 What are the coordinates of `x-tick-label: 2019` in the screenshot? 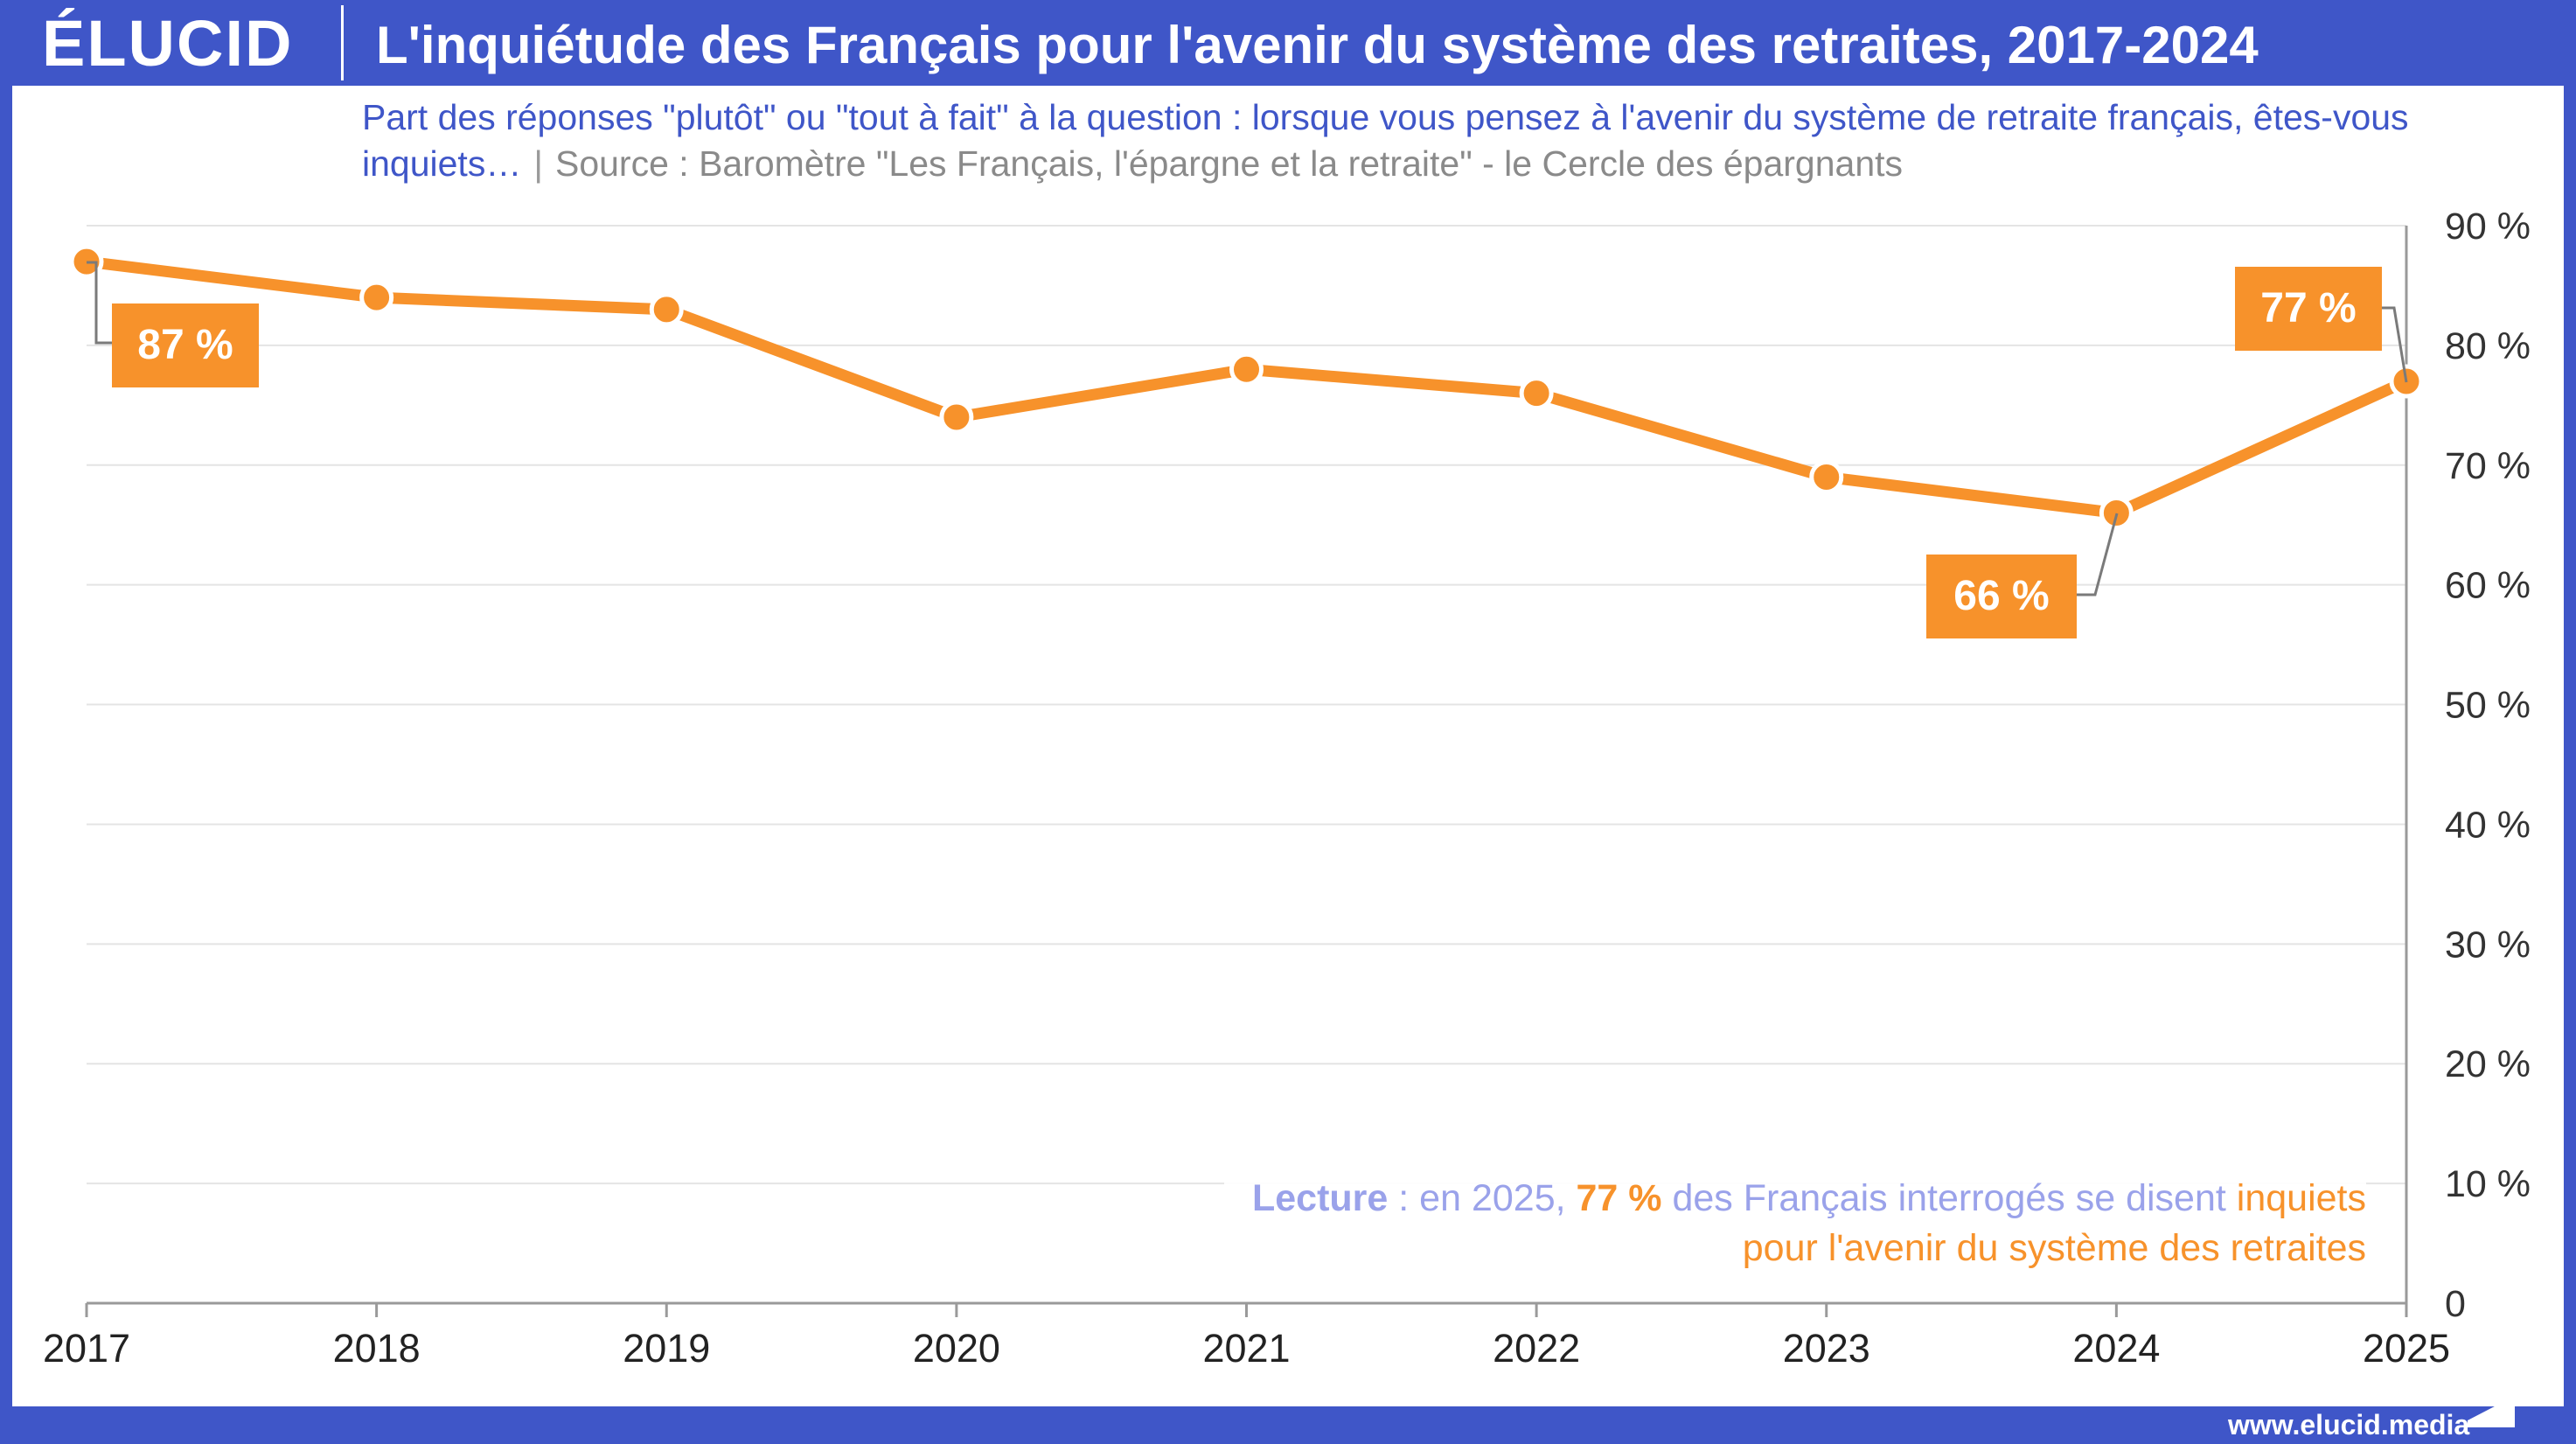 It's located at (666, 1348).